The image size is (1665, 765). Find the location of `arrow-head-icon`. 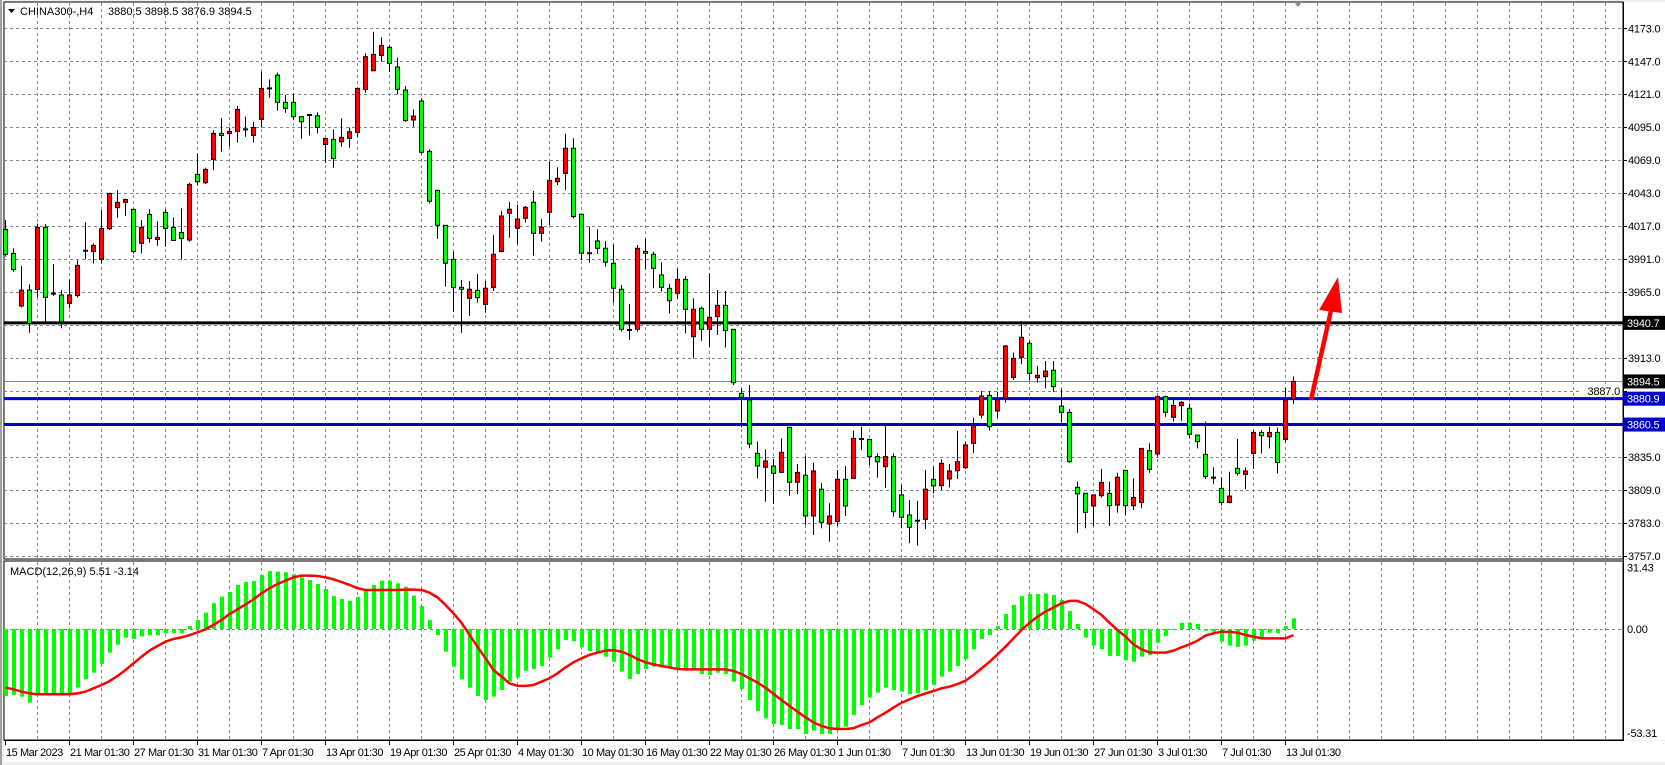

arrow-head-icon is located at coordinates (1330, 295).